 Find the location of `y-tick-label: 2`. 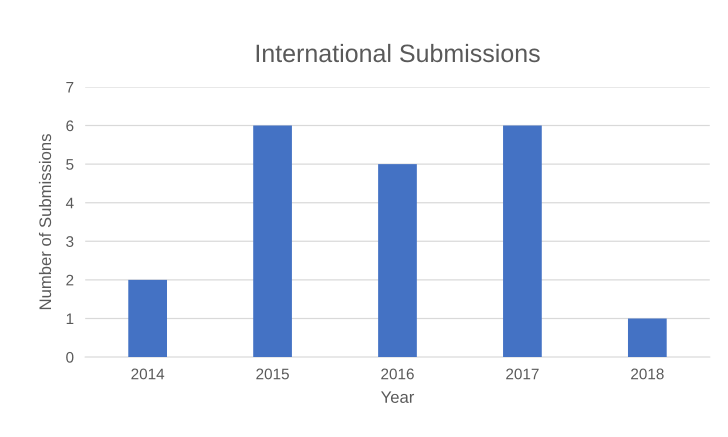

y-tick-label: 2 is located at coordinates (70, 280).